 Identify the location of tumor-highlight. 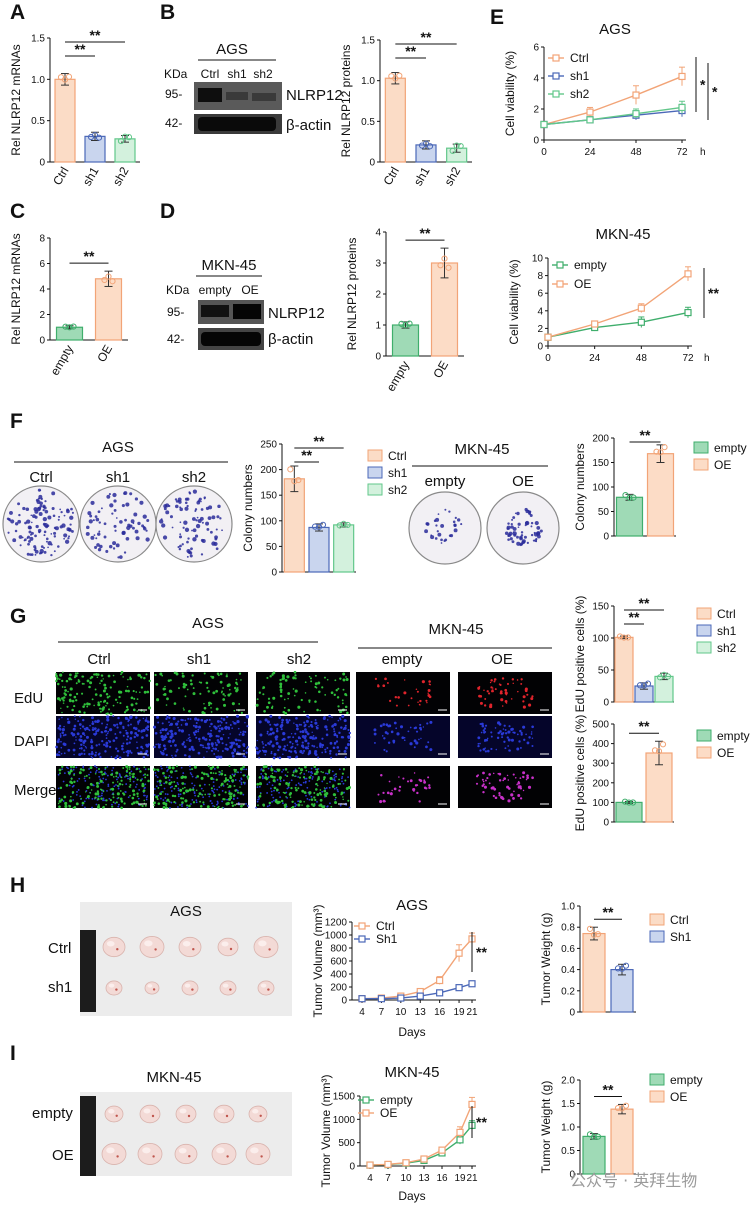
(187, 985).